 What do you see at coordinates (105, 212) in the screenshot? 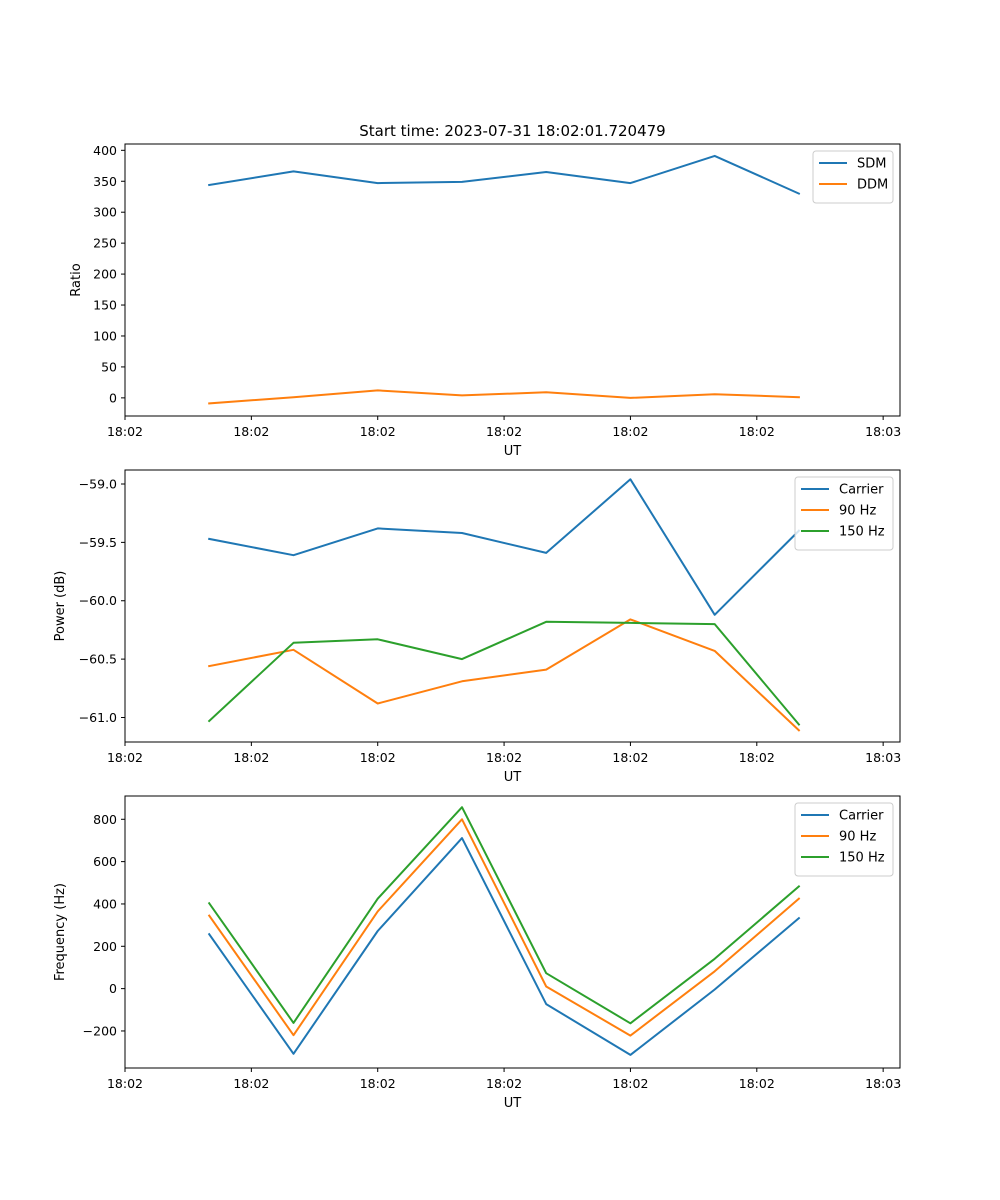
I see `y-tick-label: 300` at bounding box center [105, 212].